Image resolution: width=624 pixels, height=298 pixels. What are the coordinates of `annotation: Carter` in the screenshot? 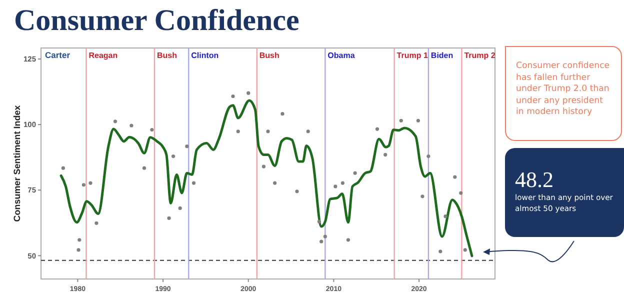 It's located at (58, 55).